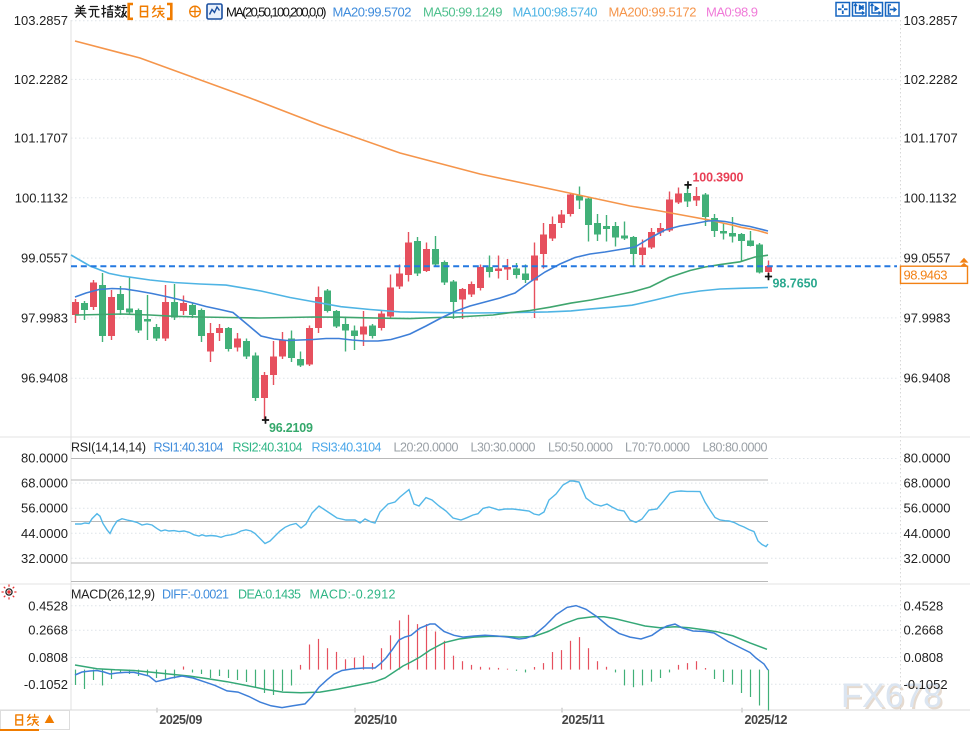 The width and height of the screenshot is (970, 736). Describe the element at coordinates (926, 275) in the screenshot. I see `svg-text: 98.9463` at that location.